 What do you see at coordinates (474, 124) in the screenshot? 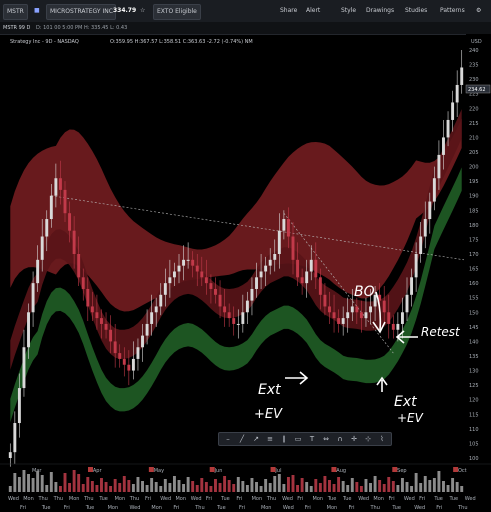
I see `price-tick-label: 215` at bounding box center [474, 124].